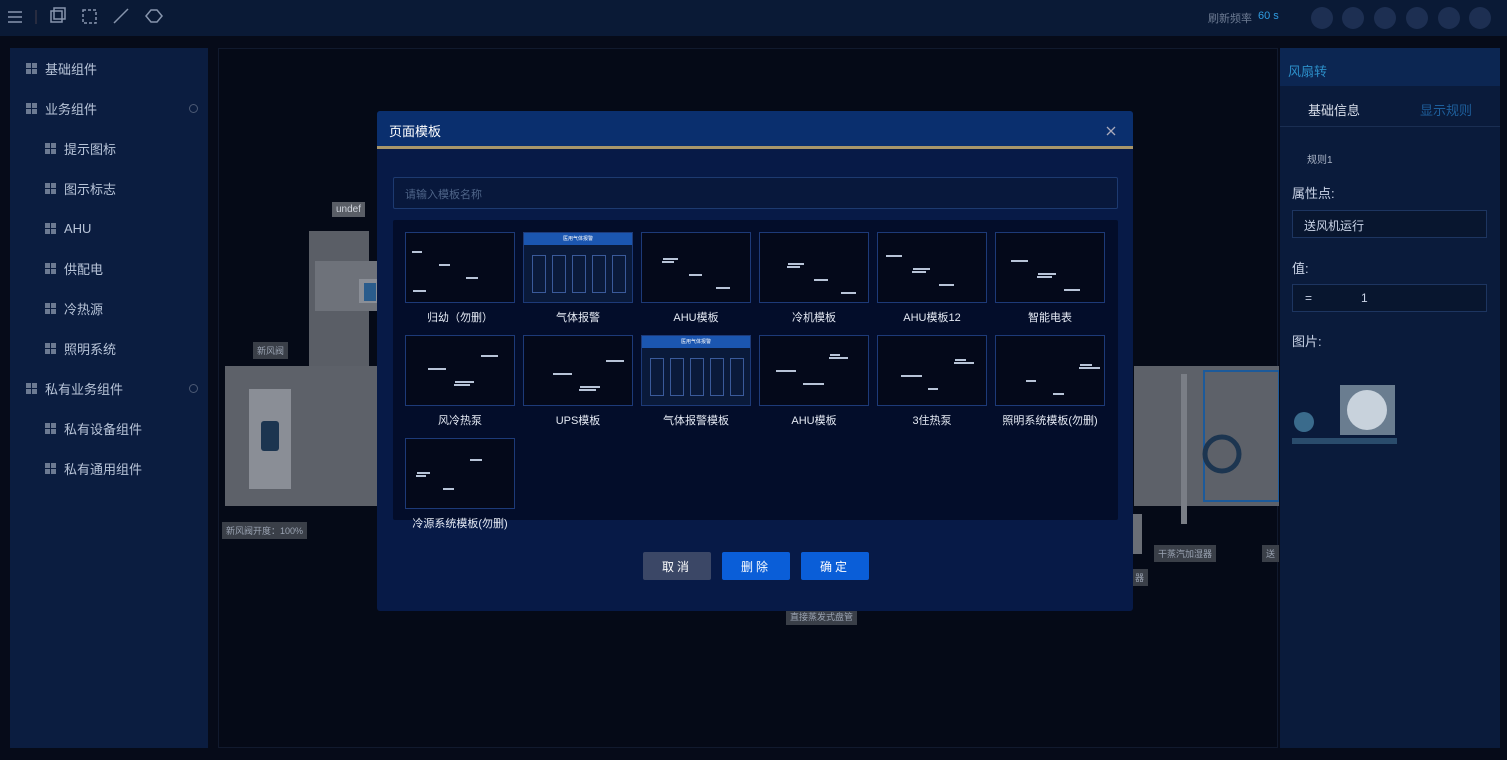  Describe the element at coordinates (90, 349) in the screenshot. I see `menu-label: 照明系统` at that location.